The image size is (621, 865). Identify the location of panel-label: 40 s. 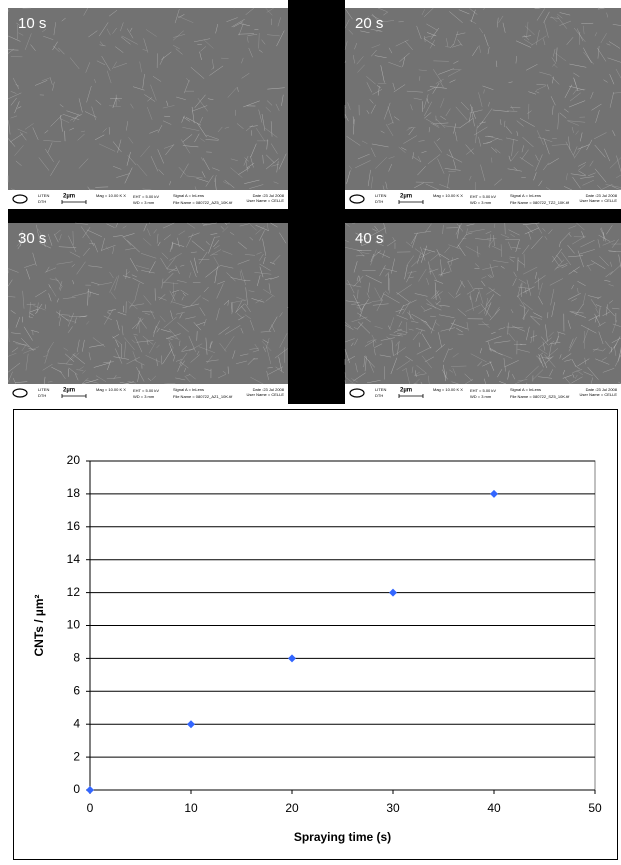
(369, 238).